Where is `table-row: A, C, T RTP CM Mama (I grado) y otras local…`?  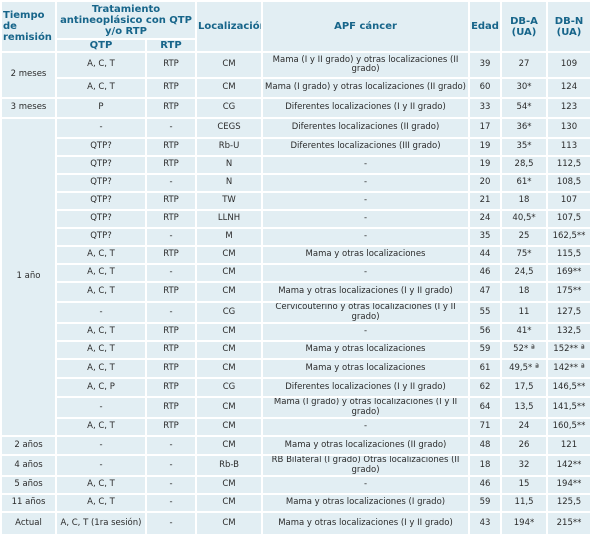 table-row: A, C, T RTP CM Mama (I grado) y otras local… is located at coordinates (296, 88).